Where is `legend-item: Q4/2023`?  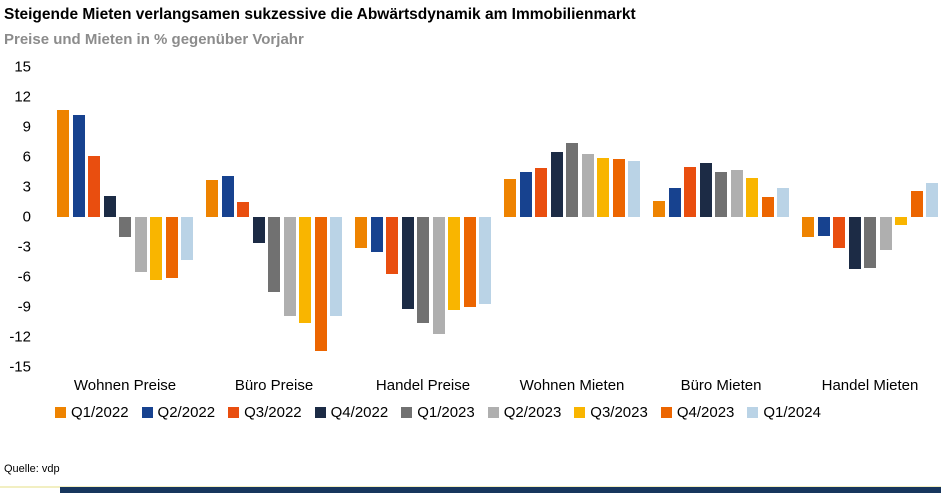 legend-item: Q4/2023 is located at coordinates (697, 412).